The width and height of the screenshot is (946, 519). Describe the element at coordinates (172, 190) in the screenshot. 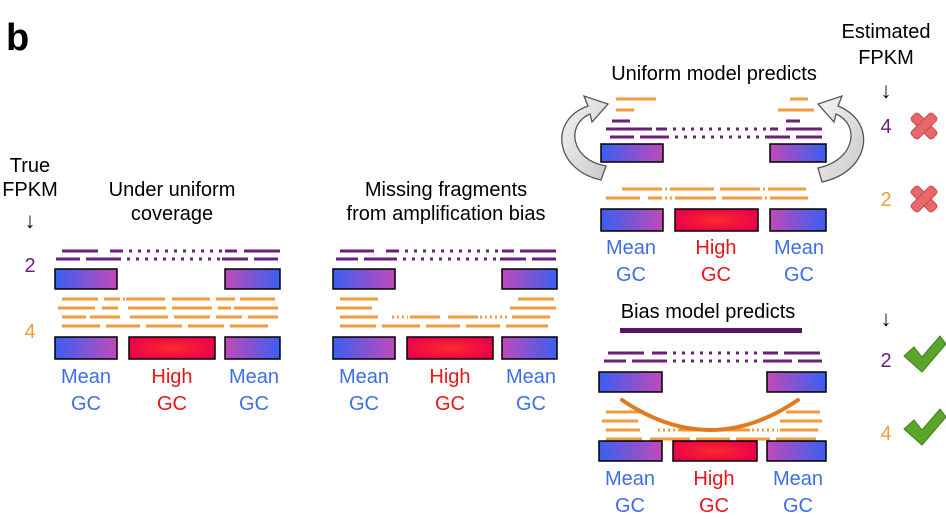

I see `panel1-title-1: Under uniform` at that location.